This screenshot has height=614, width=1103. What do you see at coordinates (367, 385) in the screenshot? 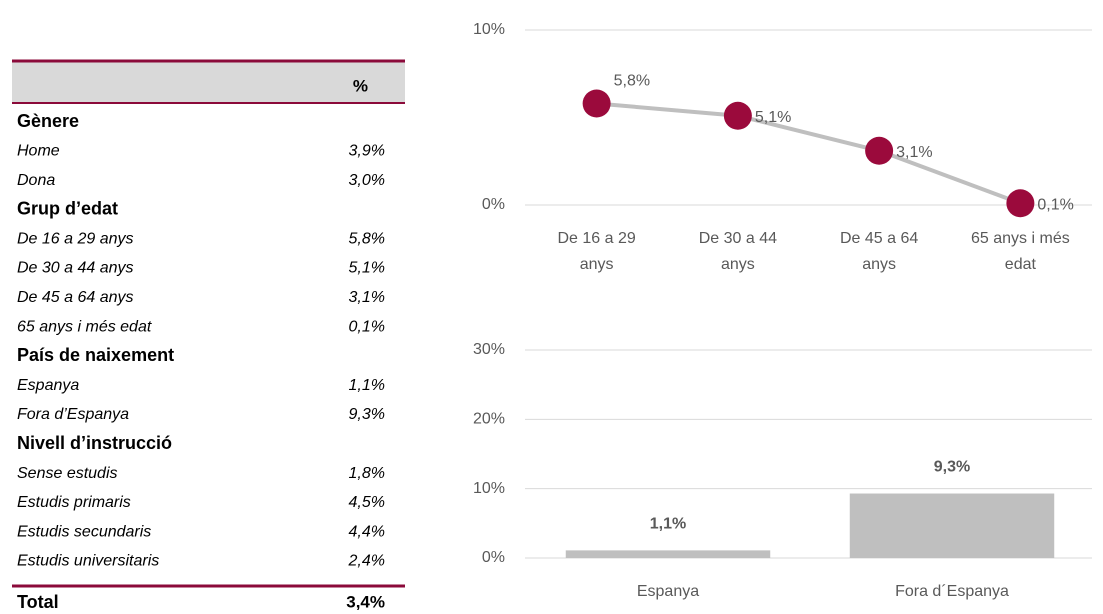
I see `row-value: 1,1%` at bounding box center [367, 385].